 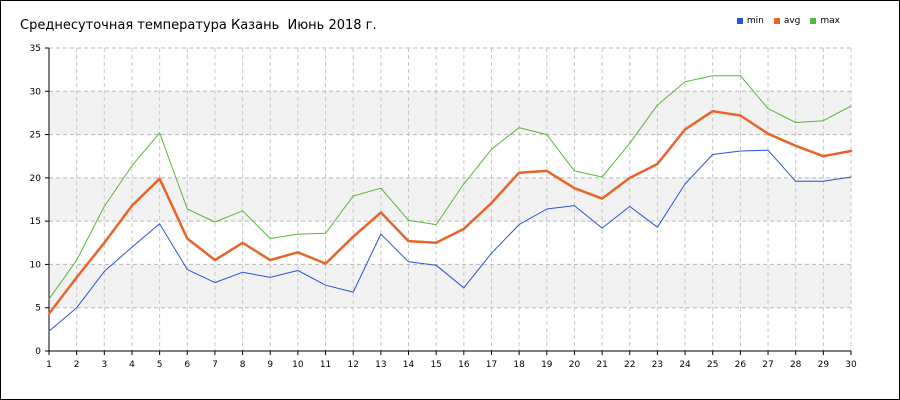 What do you see at coordinates (776, 21) in the screenshot?
I see `legend-swatch-avg` at bounding box center [776, 21].